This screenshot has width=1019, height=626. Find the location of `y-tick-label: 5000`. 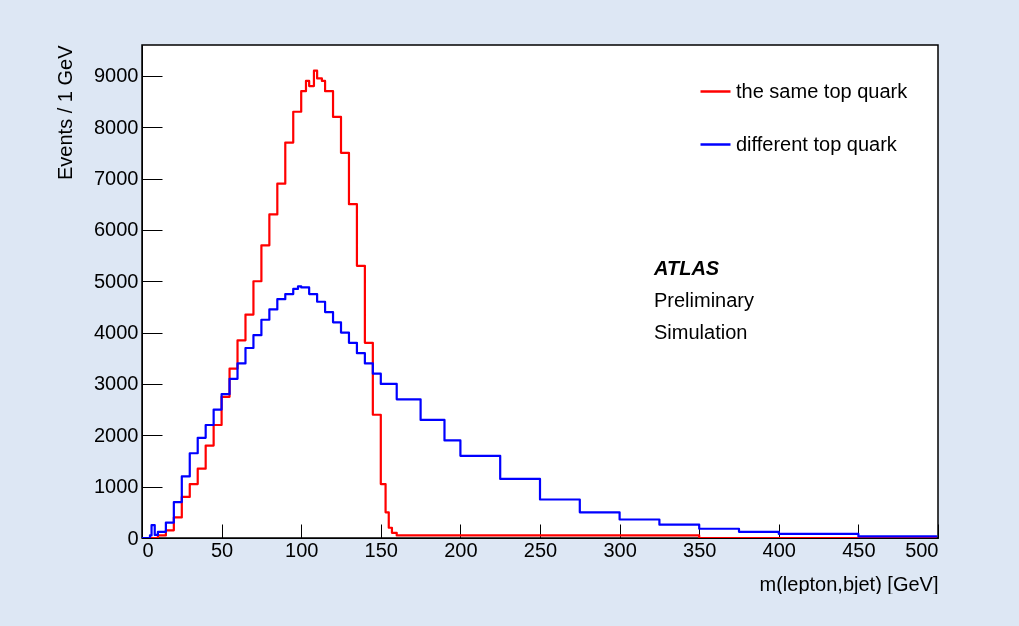

y-tick-label: 5000 is located at coordinates (116, 280).